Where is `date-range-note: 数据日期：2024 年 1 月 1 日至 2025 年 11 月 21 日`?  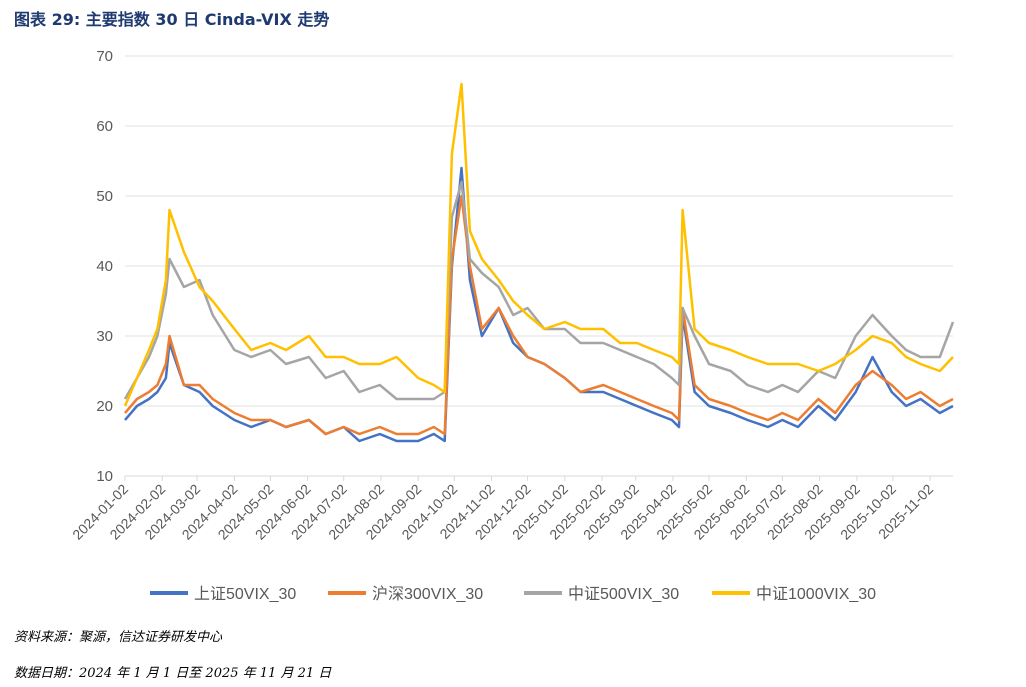 date-range-note: 数据日期：2024 年 1 月 1 日至 2025 年 11 月 21 日 is located at coordinates (173, 673).